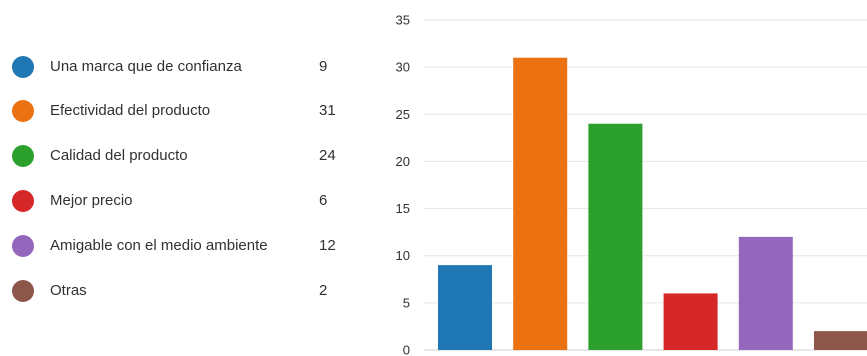  What do you see at coordinates (91, 200) in the screenshot?
I see `legend-label: Mejor precio` at bounding box center [91, 200].